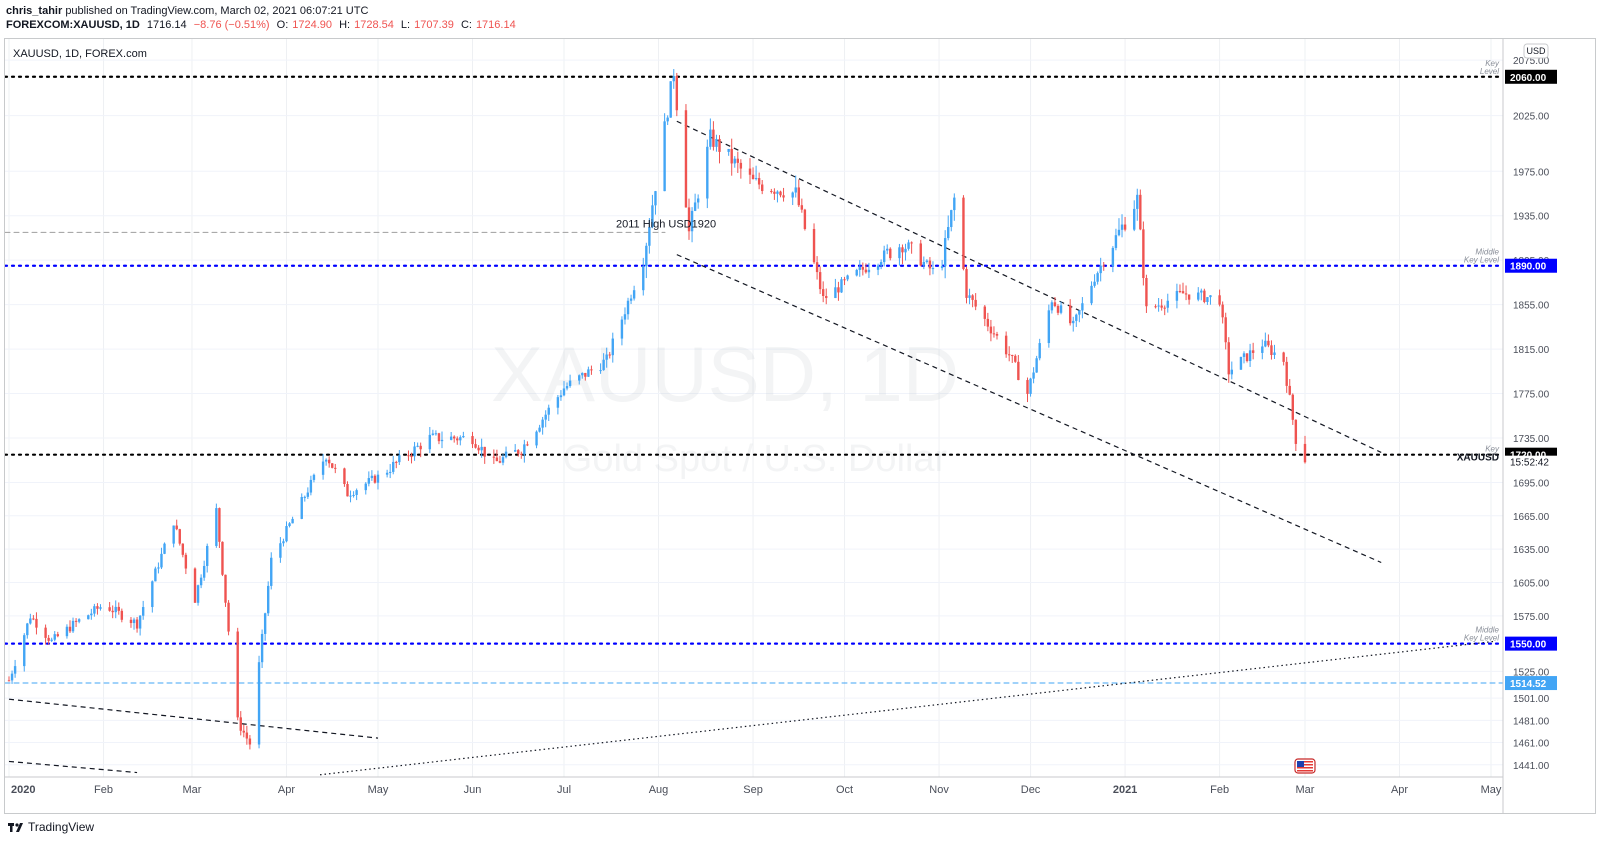 The image size is (1600, 851). What do you see at coordinates (1531, 683) in the screenshot?
I see `price-label-bg` at bounding box center [1531, 683].